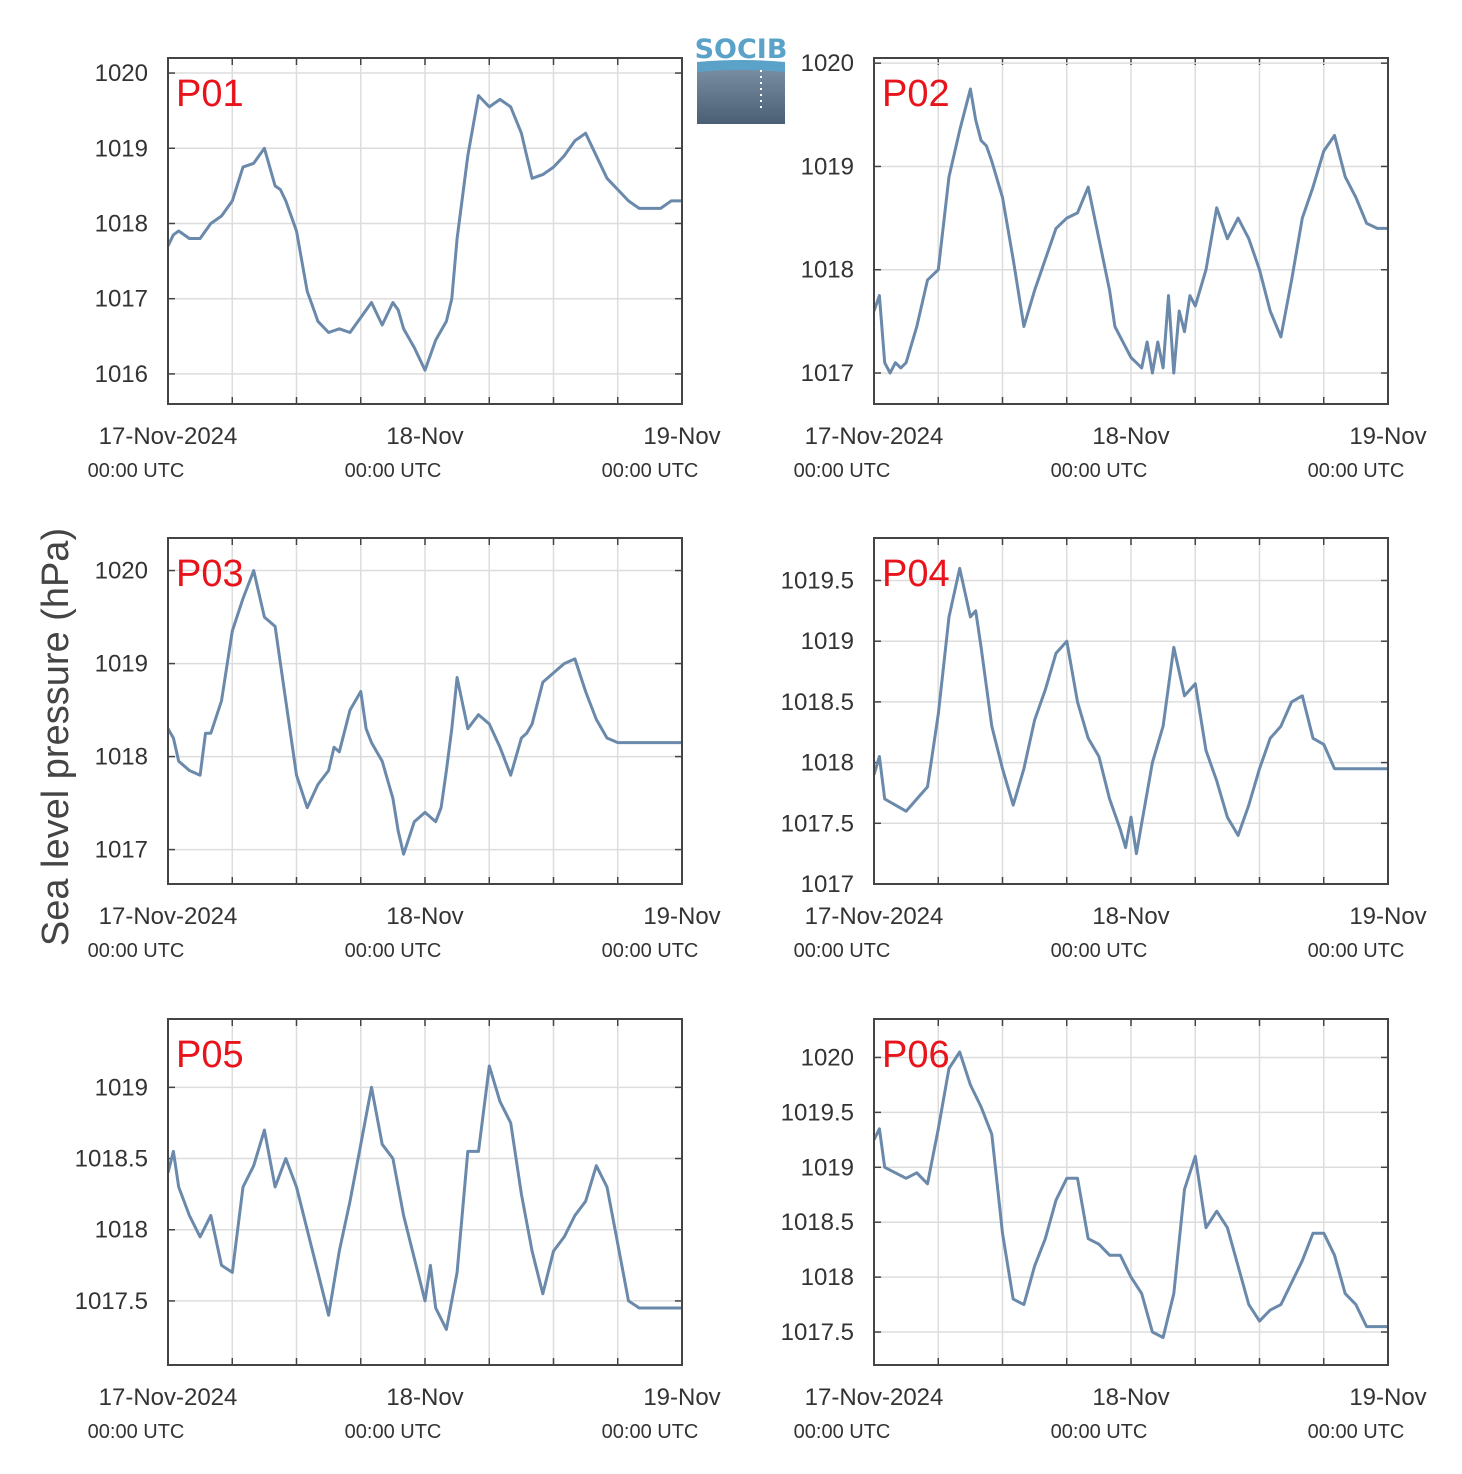 The height and width of the screenshot is (1474, 1462). I want to click on y-tick-label: 1016, so click(121, 374).